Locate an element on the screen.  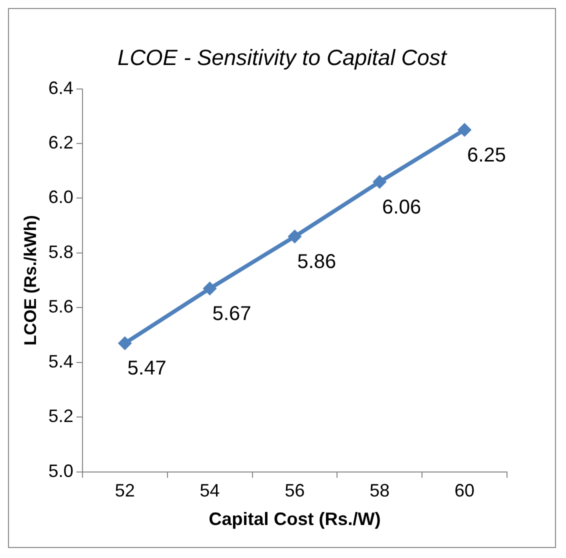
y-tick-label: 5.2 is located at coordinates (61, 416).